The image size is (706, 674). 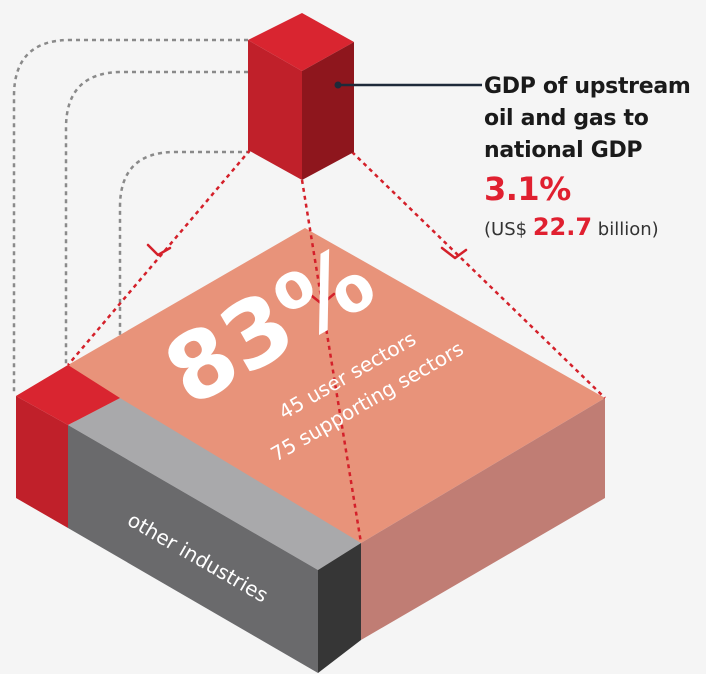 I want to click on amount-suffix: billion), so click(x=628, y=229).